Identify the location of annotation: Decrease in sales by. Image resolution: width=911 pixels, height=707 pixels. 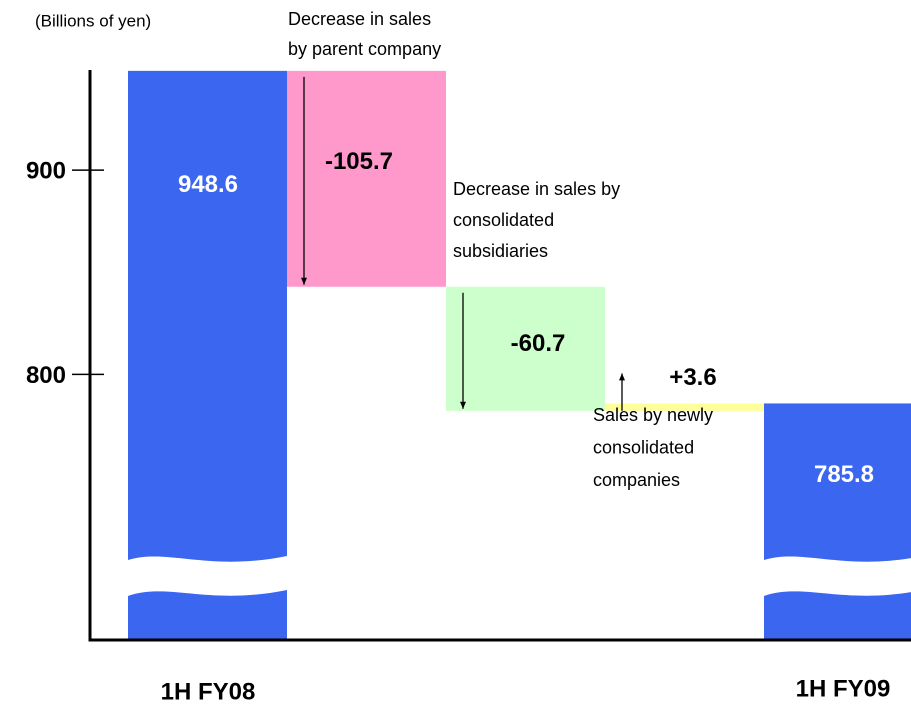
(536, 189).